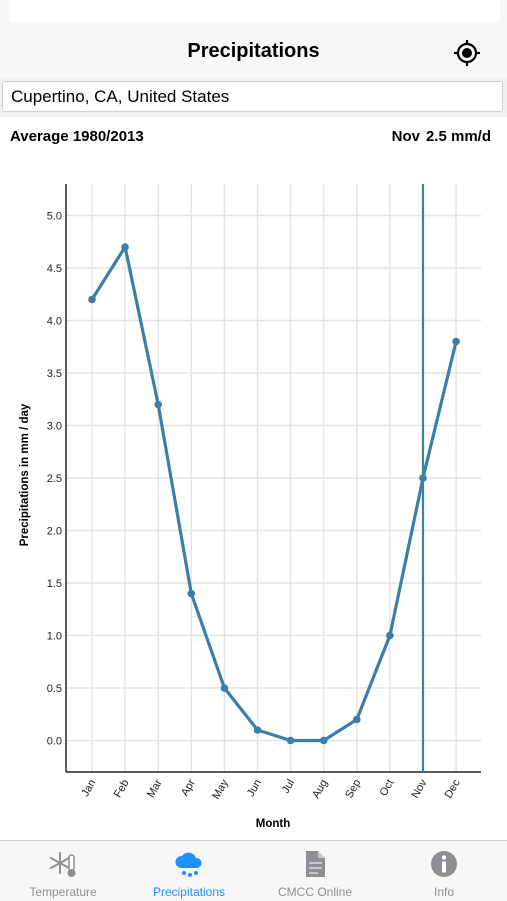 Image resolution: width=507 pixels, height=901 pixels. What do you see at coordinates (191, 593) in the screenshot?
I see `data-point-apr` at bounding box center [191, 593].